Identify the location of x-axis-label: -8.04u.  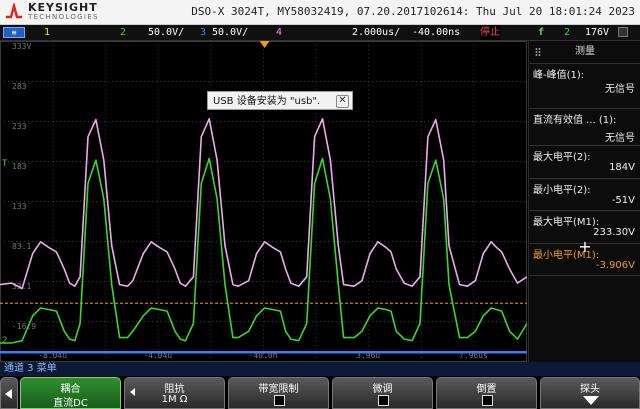
(52, 355).